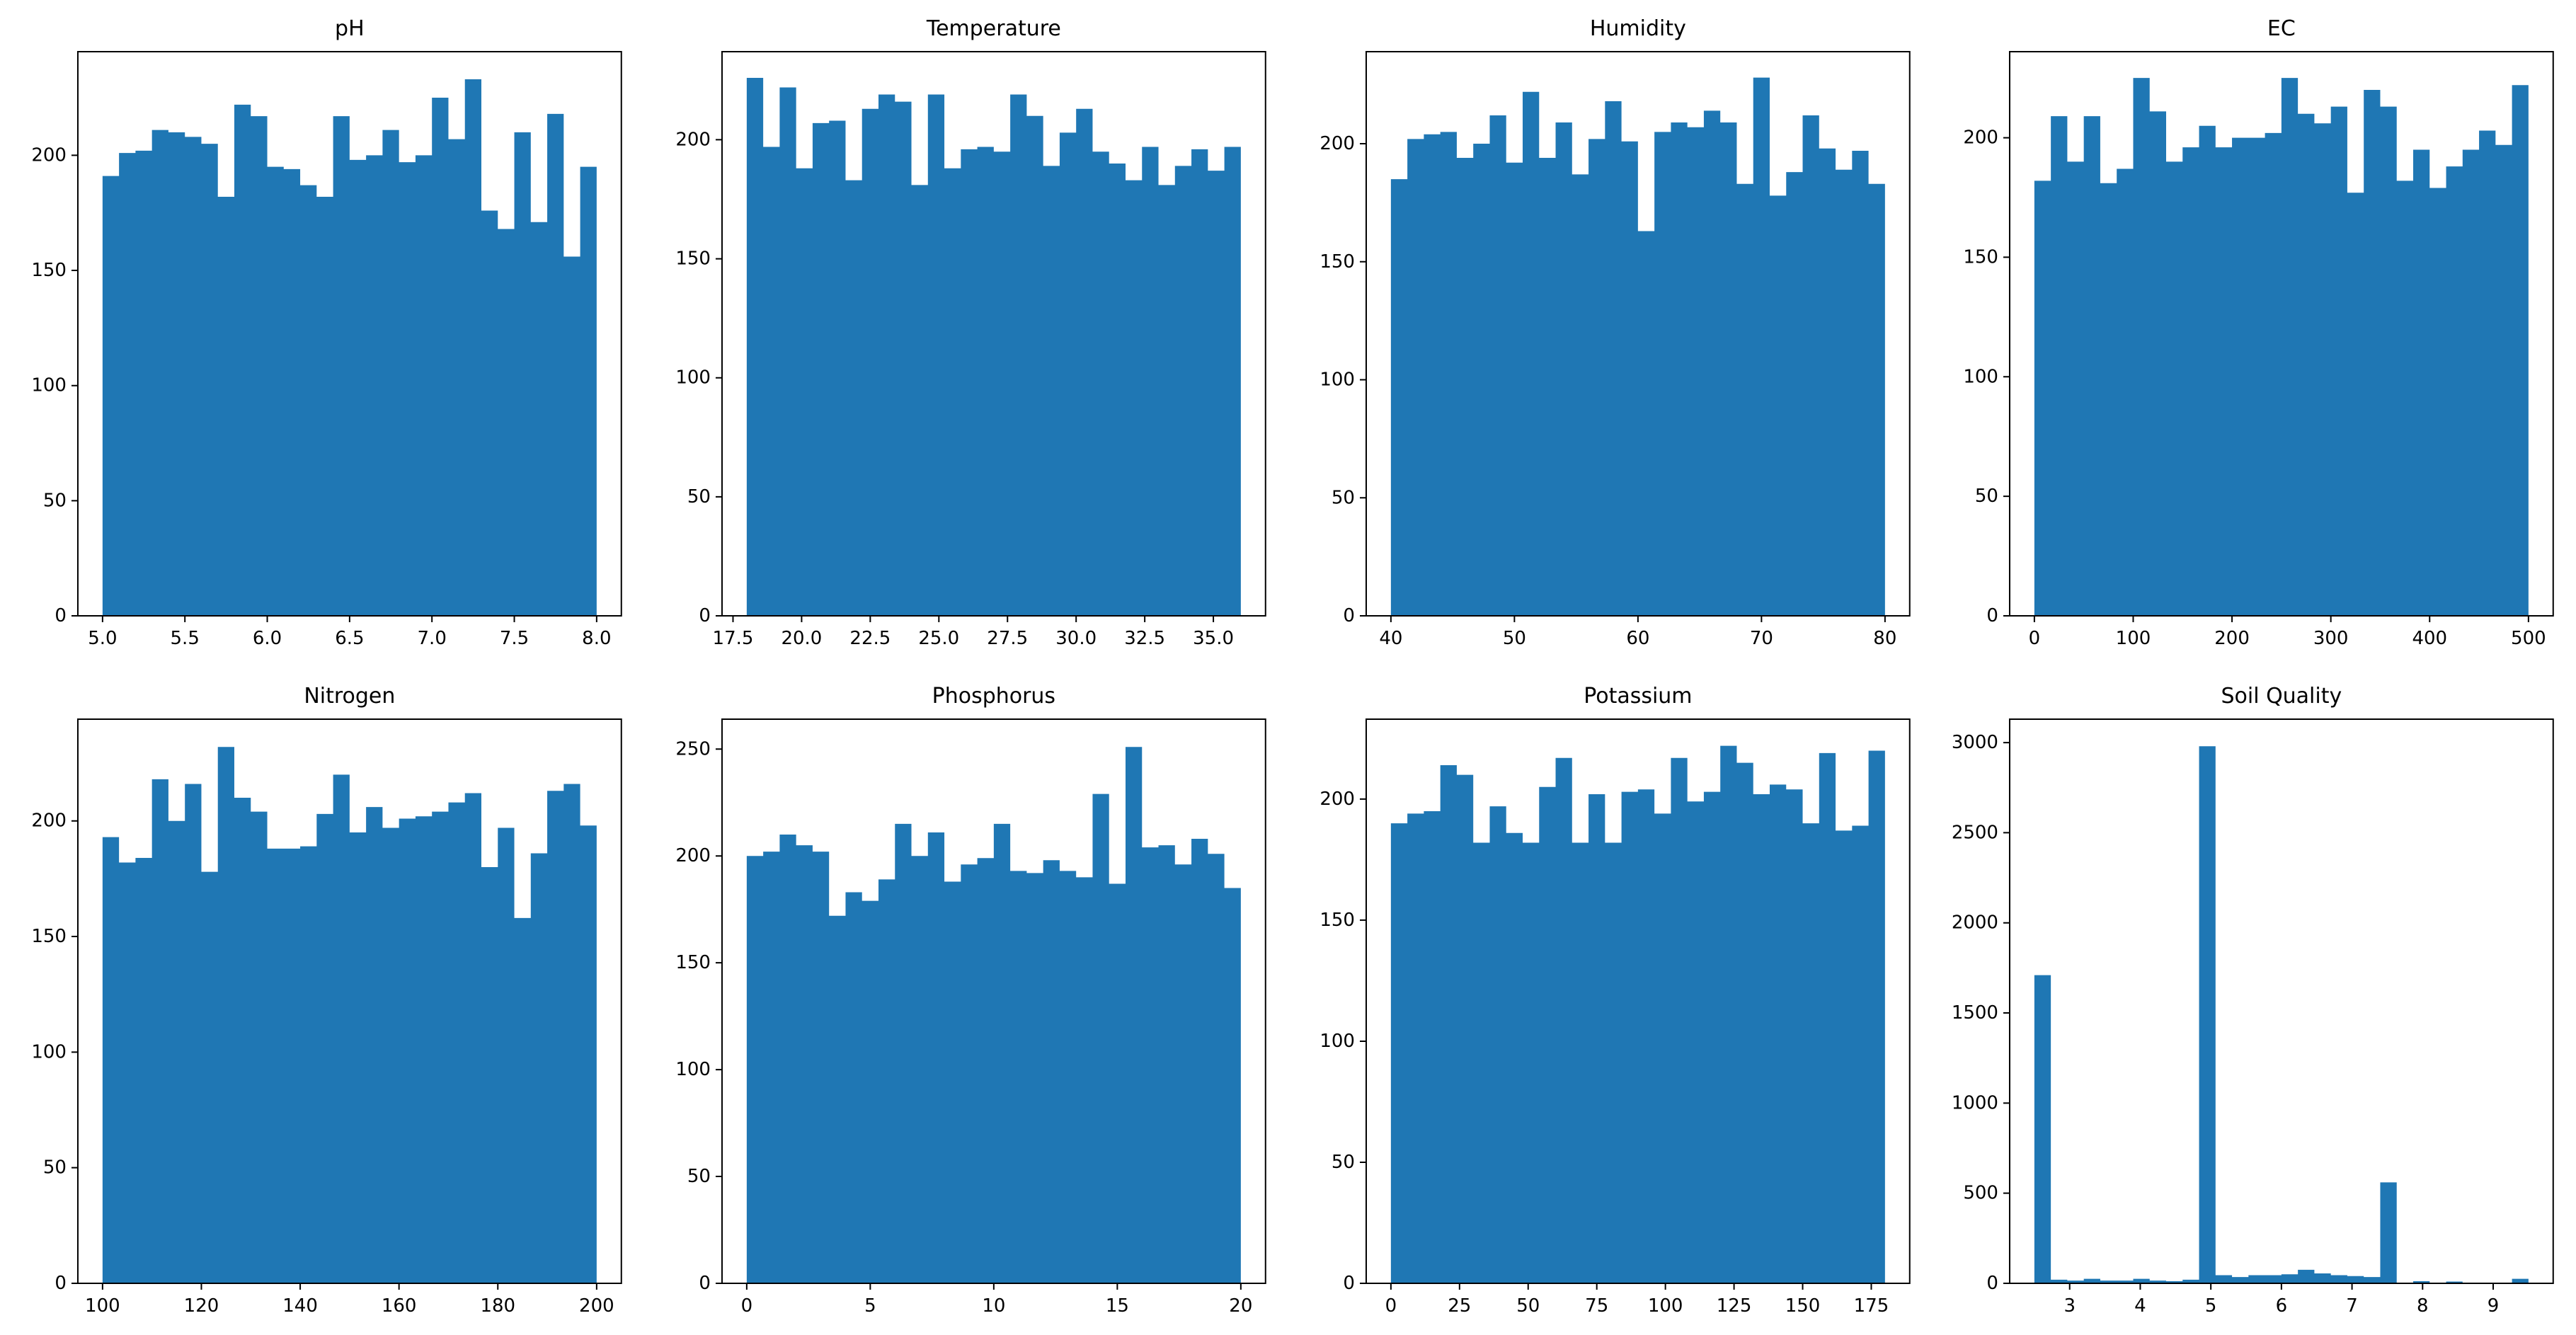 This screenshot has width=2576, height=1335. What do you see at coordinates (2282, 1306) in the screenshot?
I see `x-tick-label: 6` at bounding box center [2282, 1306].